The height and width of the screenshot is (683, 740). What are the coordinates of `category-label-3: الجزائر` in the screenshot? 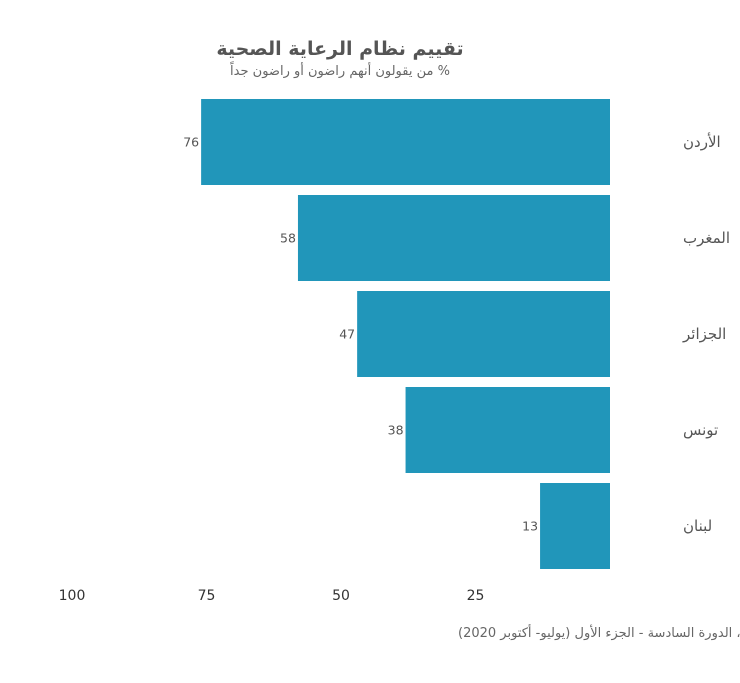 It's located at (704, 334).